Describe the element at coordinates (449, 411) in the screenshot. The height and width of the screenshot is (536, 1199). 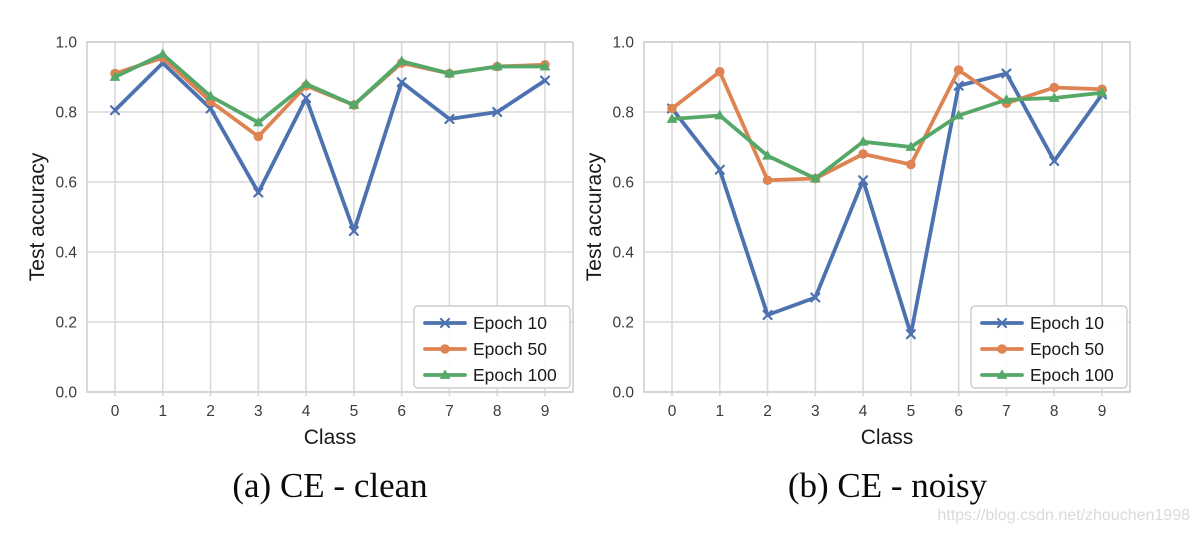
I see `x-tick-label: 7` at that location.